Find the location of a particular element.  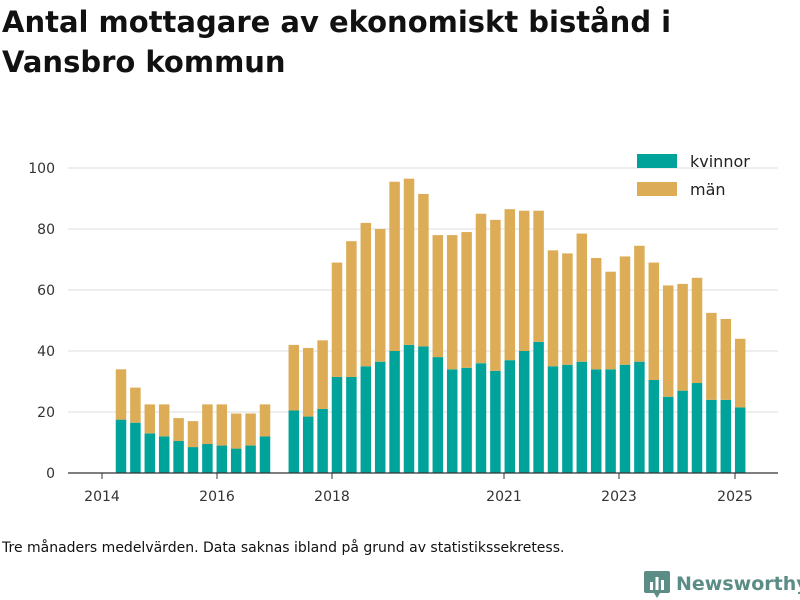

legend-swatch-kvinnor is located at coordinates (657, 161).